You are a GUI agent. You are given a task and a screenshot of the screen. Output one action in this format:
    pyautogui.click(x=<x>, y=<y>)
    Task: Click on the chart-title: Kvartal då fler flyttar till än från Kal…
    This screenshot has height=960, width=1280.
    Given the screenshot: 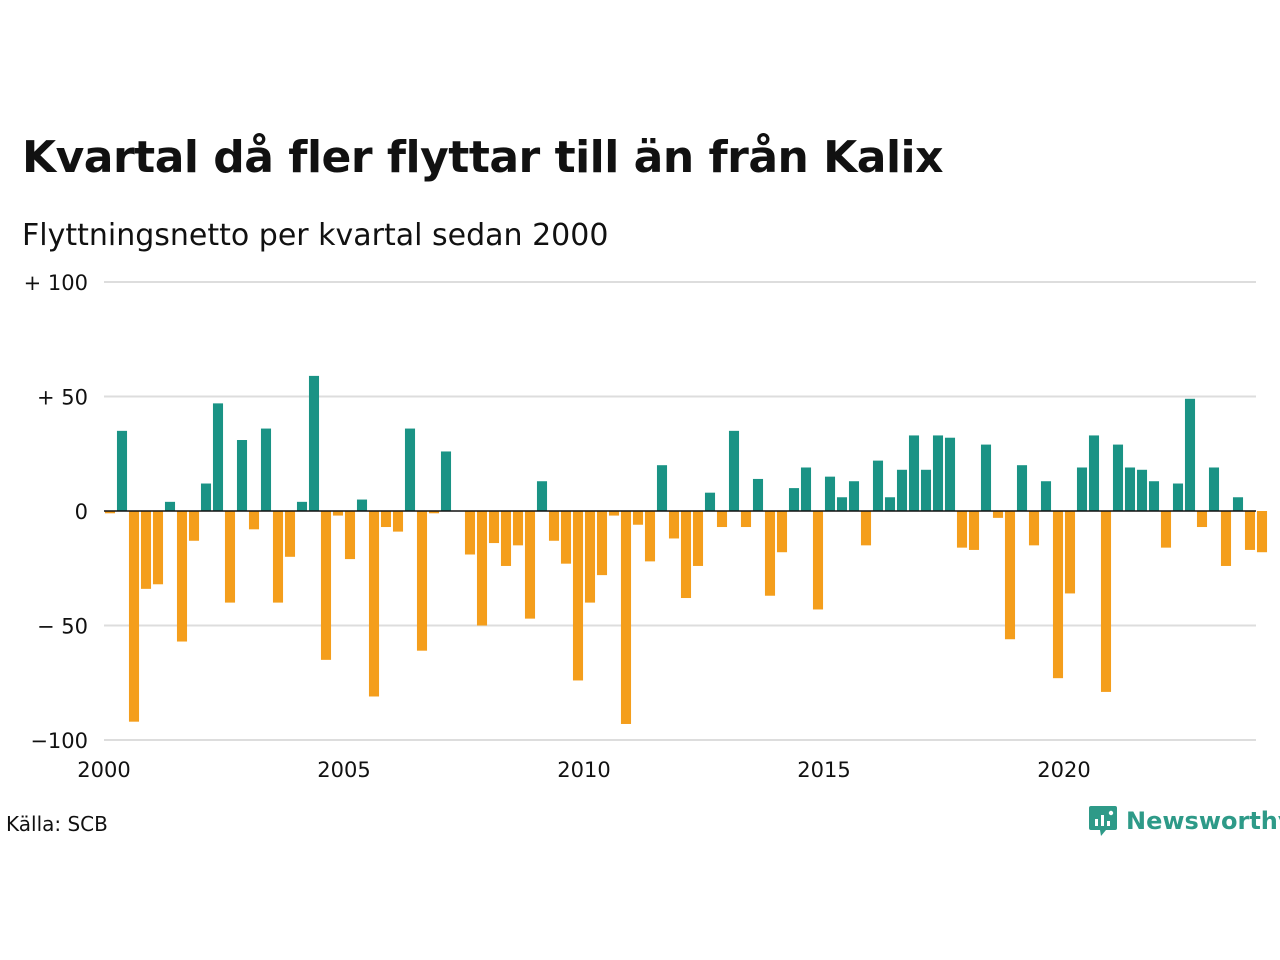 What is the action you would take?
    pyautogui.click(x=483, y=157)
    